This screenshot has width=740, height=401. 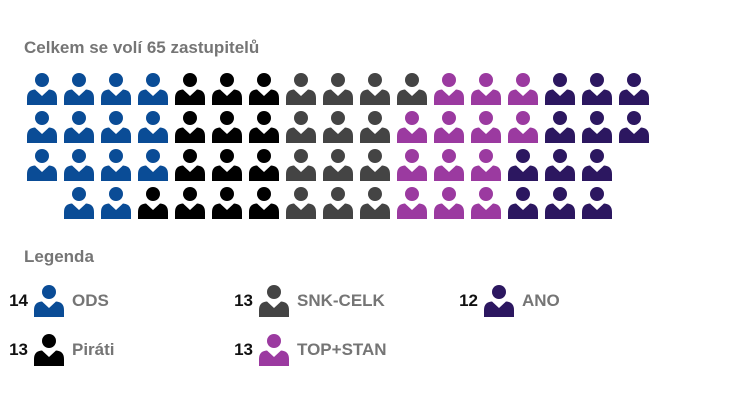 What do you see at coordinates (93, 349) in the screenshot?
I see `legend-party-name: Piráti` at bounding box center [93, 349].